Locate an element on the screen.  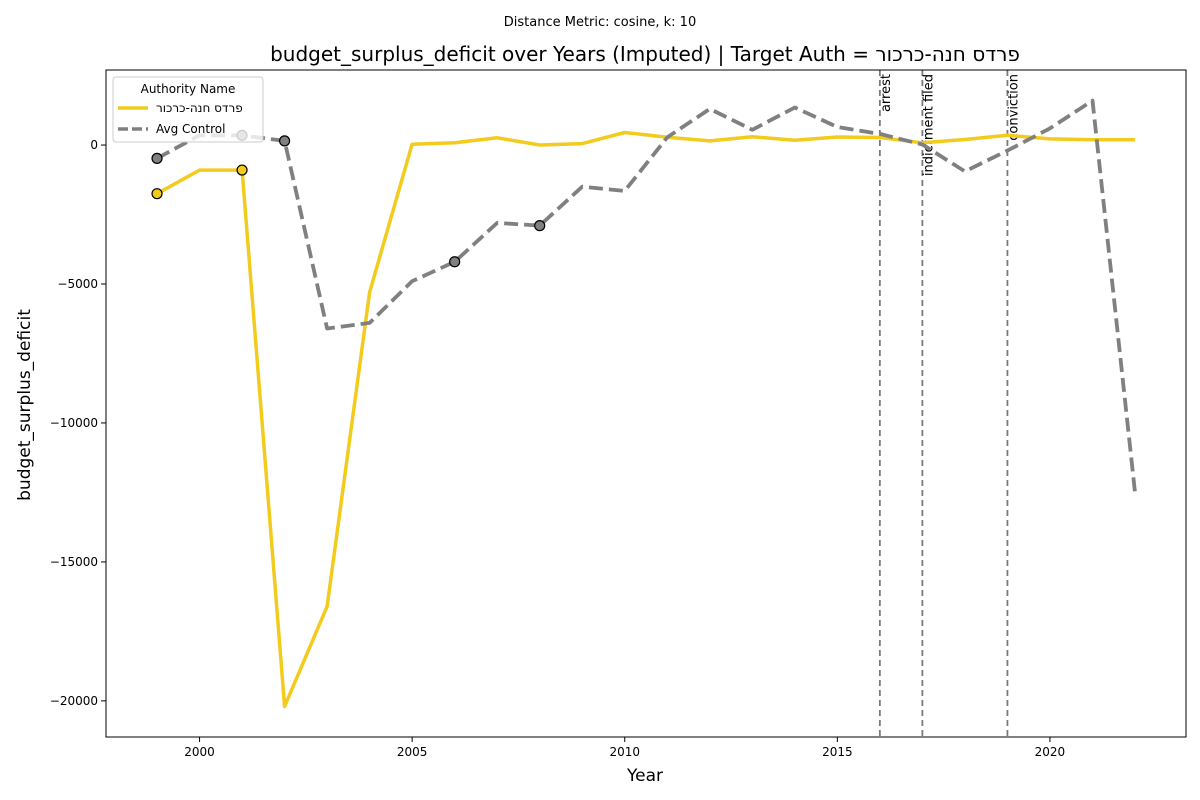
x-tick-label: 2020 is located at coordinates (1050, 752).